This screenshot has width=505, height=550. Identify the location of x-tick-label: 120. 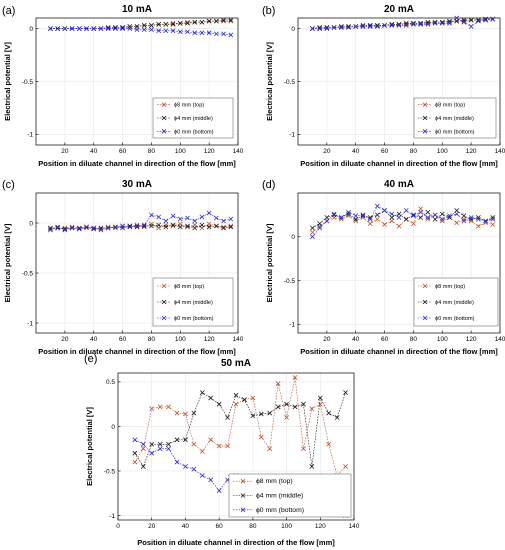
(471, 151).